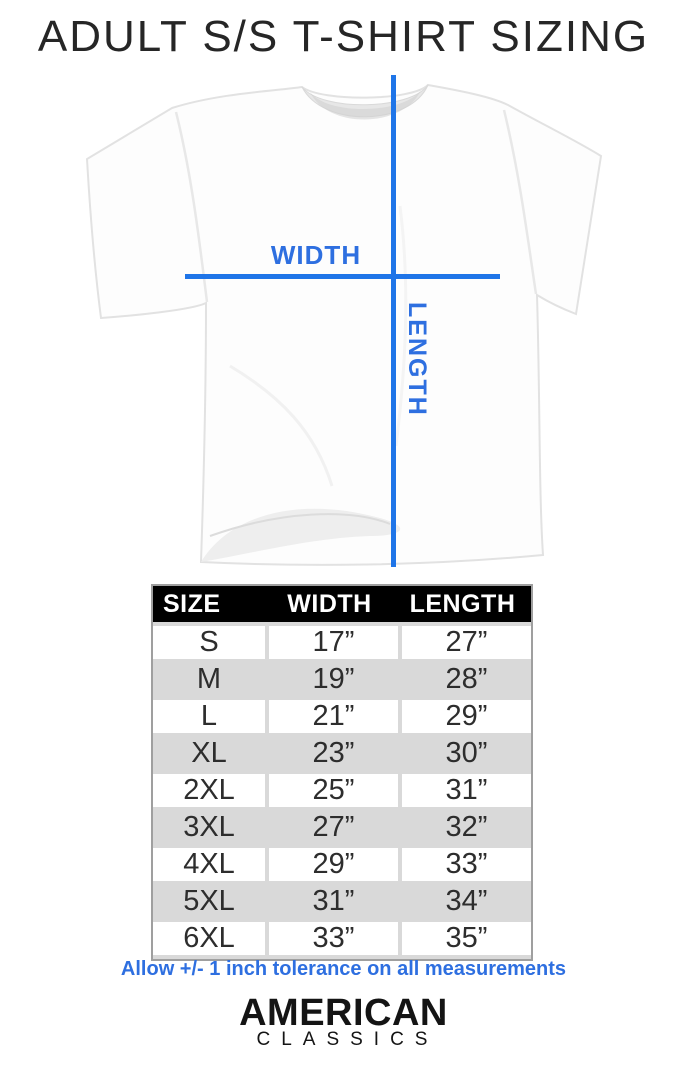 This screenshot has height=1080, width=687. I want to click on cell-length: 27”, so click(466, 642).